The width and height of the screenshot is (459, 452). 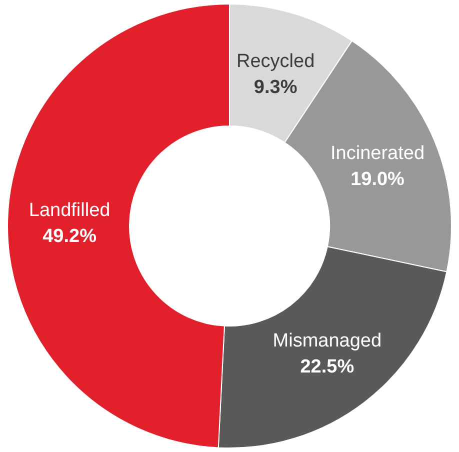 What do you see at coordinates (276, 87) in the screenshot?
I see `data-label: 9.3%` at bounding box center [276, 87].